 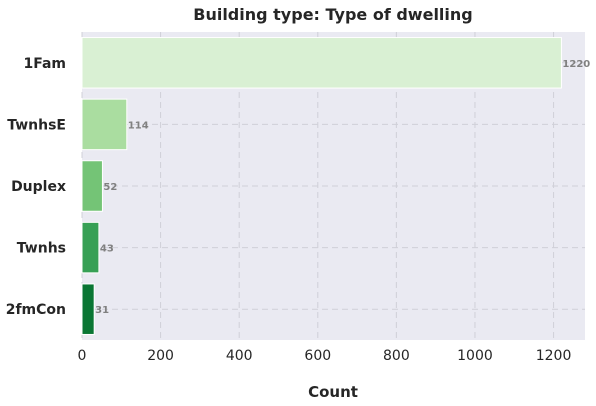 What do you see at coordinates (104, 124) in the screenshot?
I see `bar-twnhse` at bounding box center [104, 124].